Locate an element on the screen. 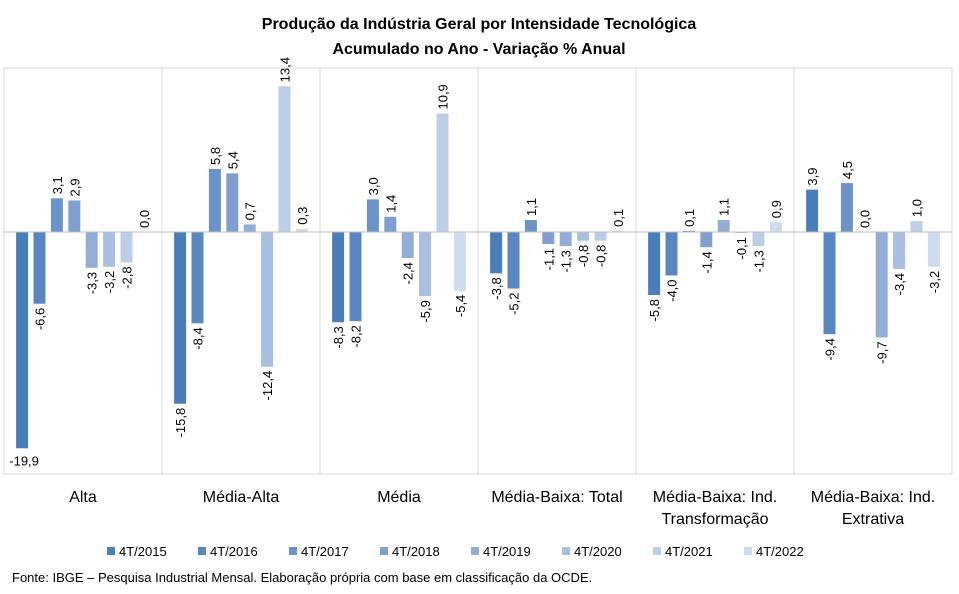 The width and height of the screenshot is (959, 594). data-label: -3,8 is located at coordinates (496, 288).